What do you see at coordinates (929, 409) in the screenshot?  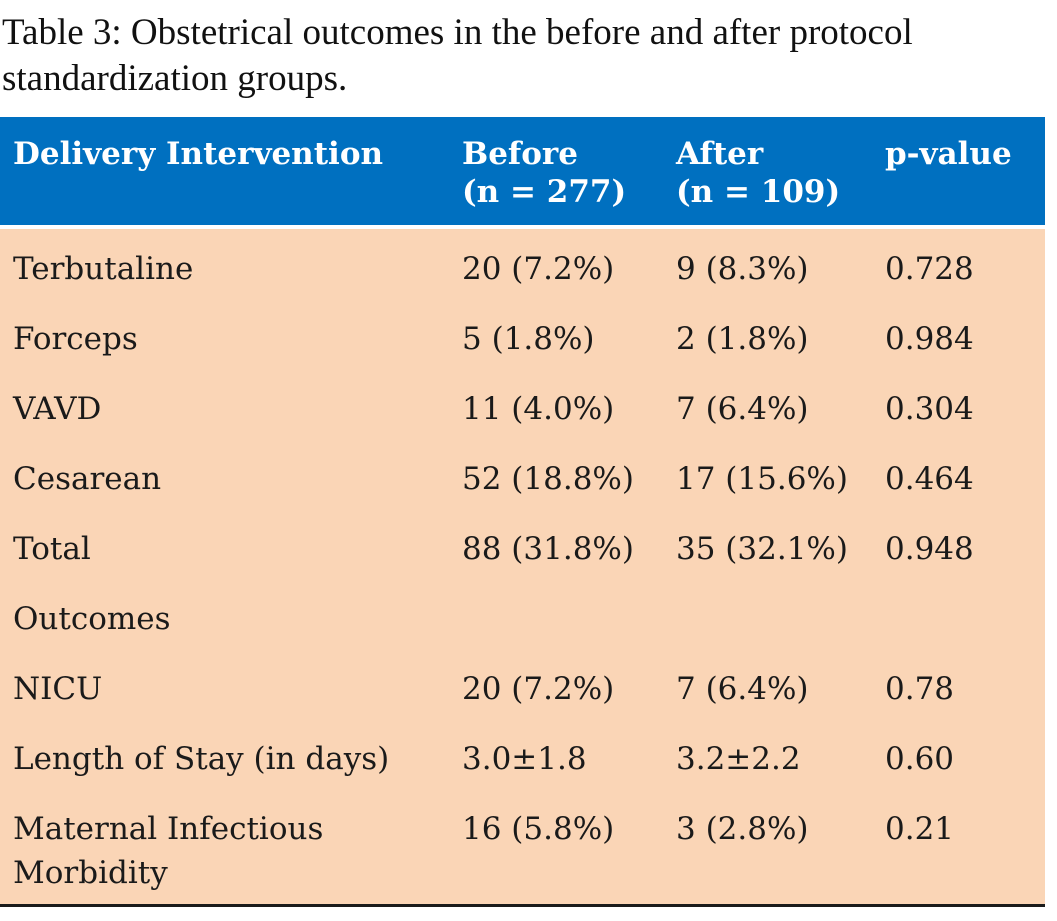 I see `p-value: 0.304` at bounding box center [929, 409].